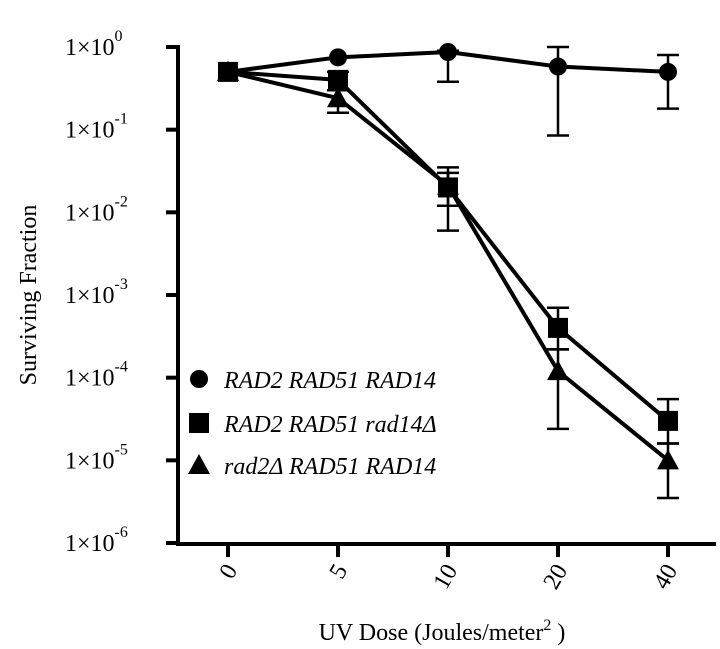  I want to click on y-tick-label: 1×100, so click(94, 44).